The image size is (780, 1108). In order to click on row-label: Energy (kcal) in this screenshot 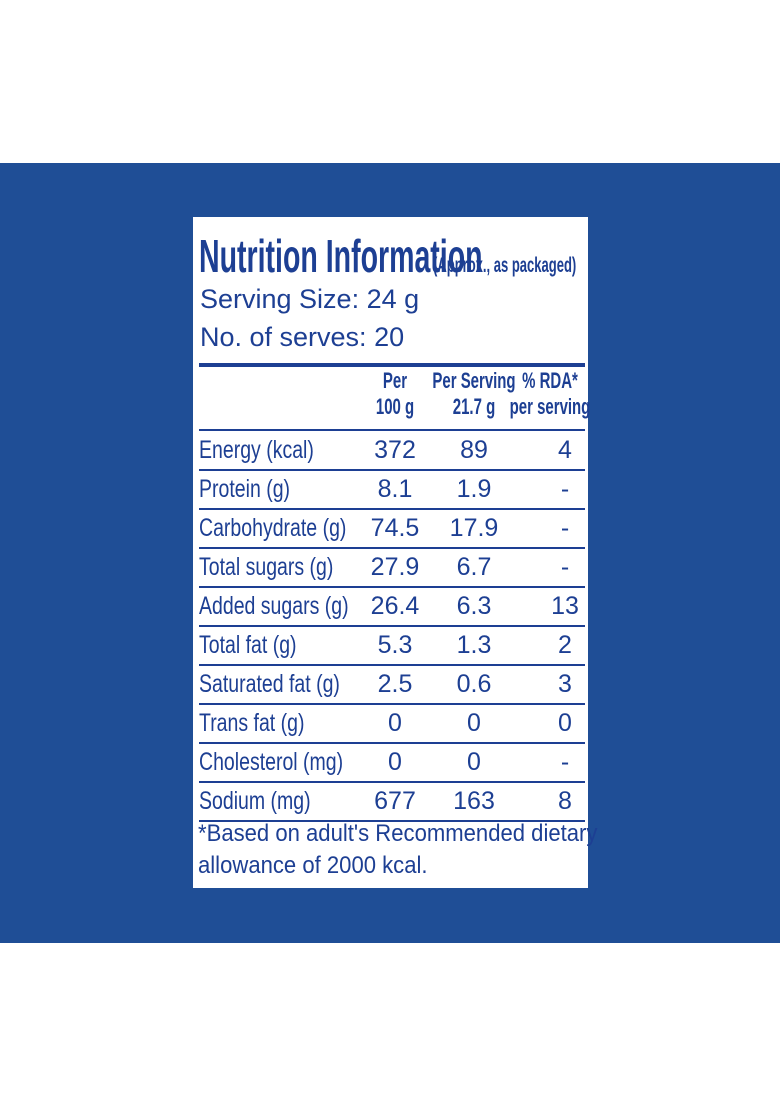, I will do `click(256, 450)`.